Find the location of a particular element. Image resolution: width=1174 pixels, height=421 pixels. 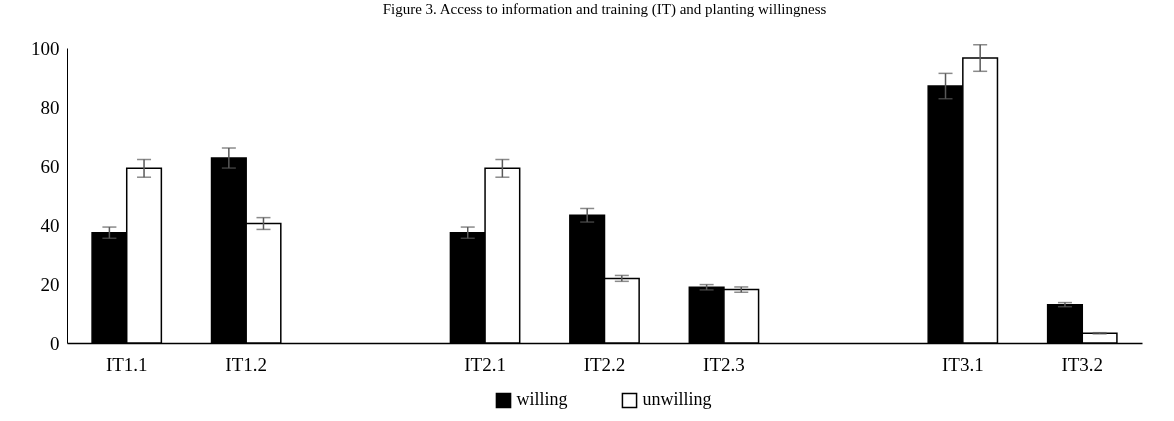

y-tick-label: 40 is located at coordinates (50, 225).